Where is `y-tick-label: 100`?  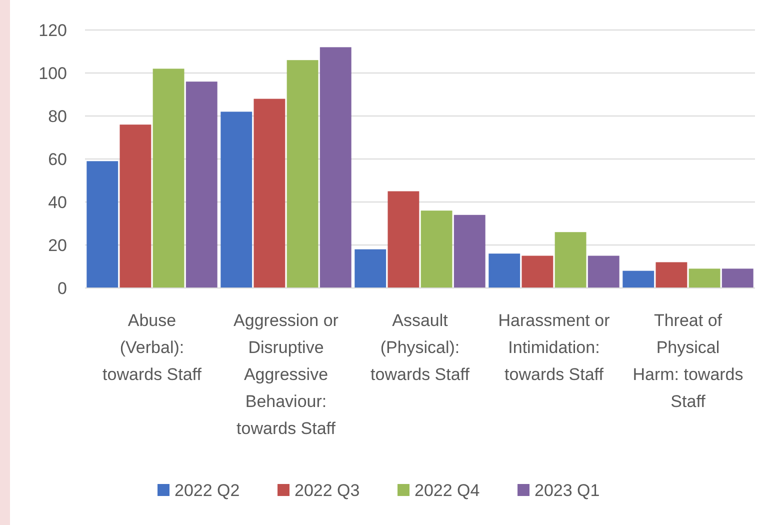
y-tick-label: 100 is located at coordinates (52, 73).